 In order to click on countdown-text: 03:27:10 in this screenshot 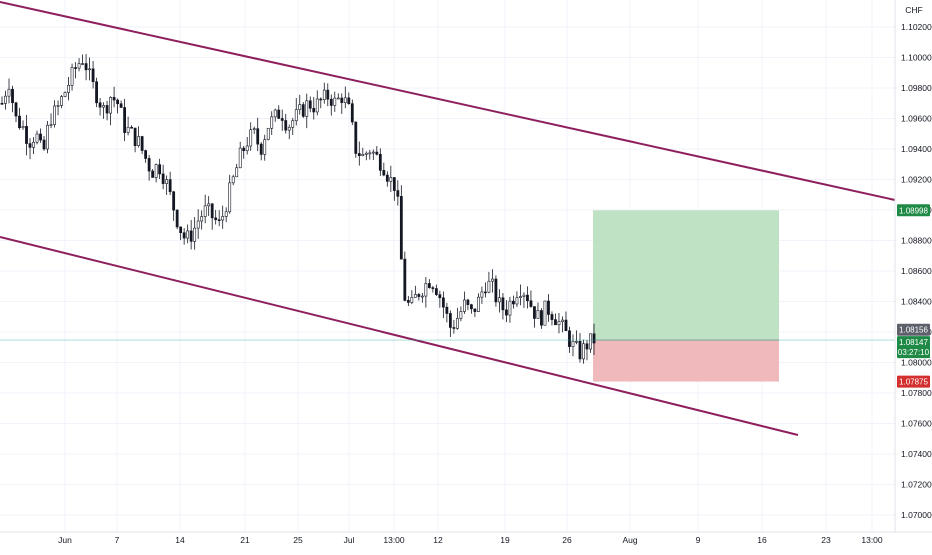, I will do `click(914, 352)`.